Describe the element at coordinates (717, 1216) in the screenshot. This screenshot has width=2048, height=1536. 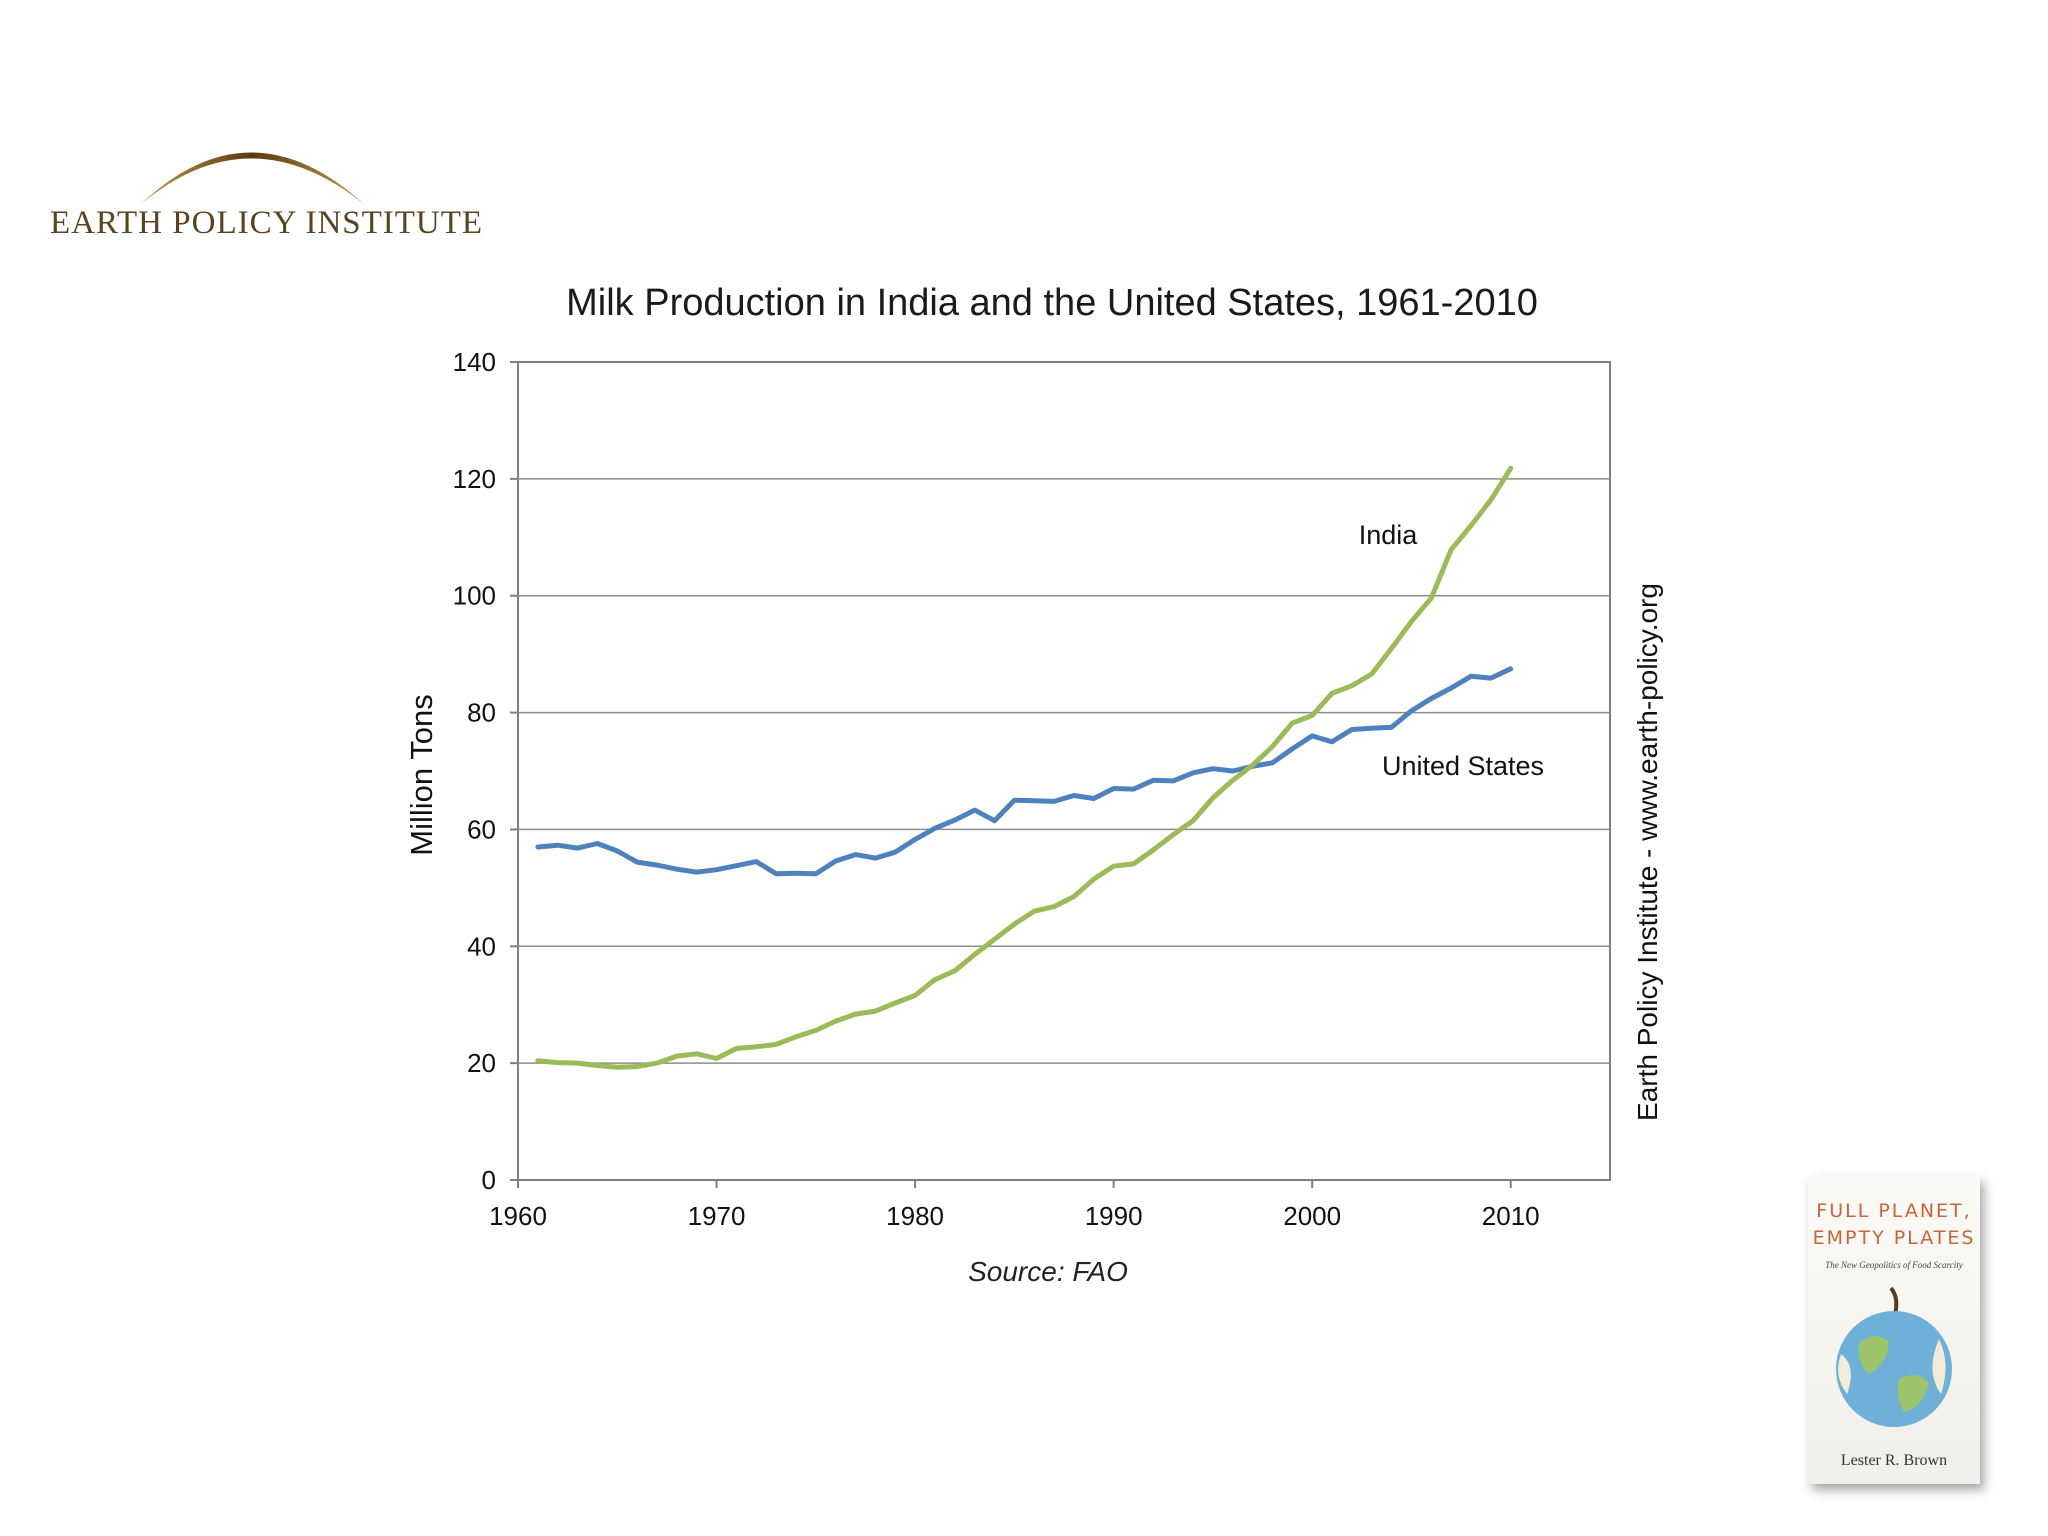
I see `x-tick-label-1970: 1970` at that location.